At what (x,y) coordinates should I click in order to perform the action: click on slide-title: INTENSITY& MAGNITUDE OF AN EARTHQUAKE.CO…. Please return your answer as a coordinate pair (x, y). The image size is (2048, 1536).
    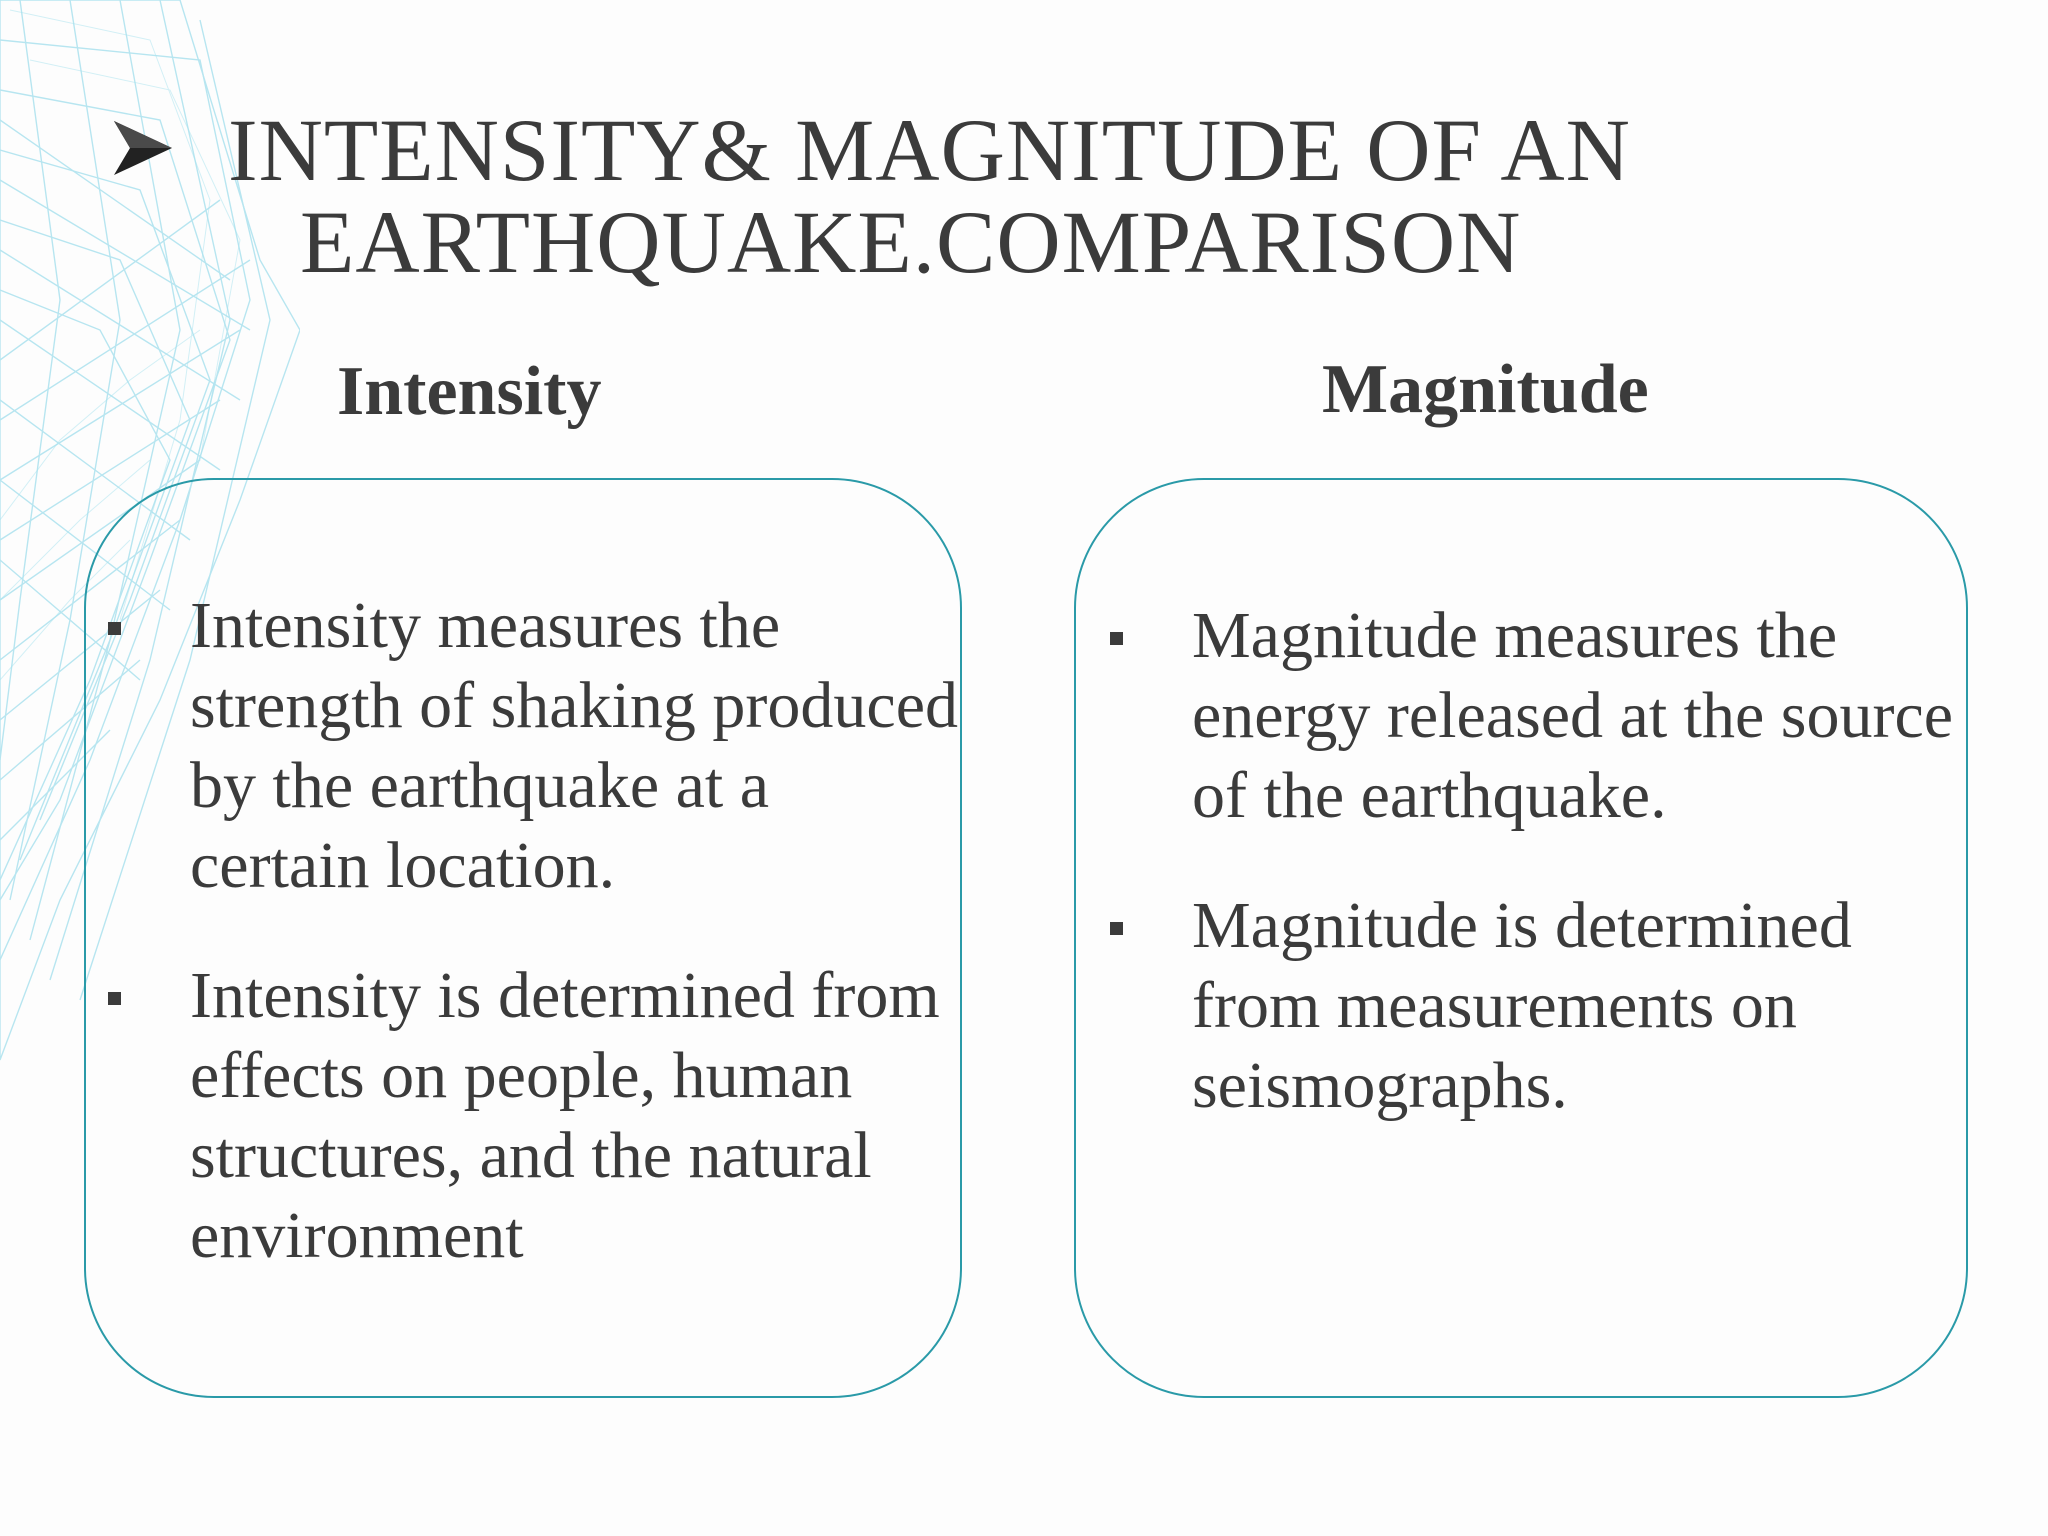
    Looking at the image, I should click on (1010, 197).